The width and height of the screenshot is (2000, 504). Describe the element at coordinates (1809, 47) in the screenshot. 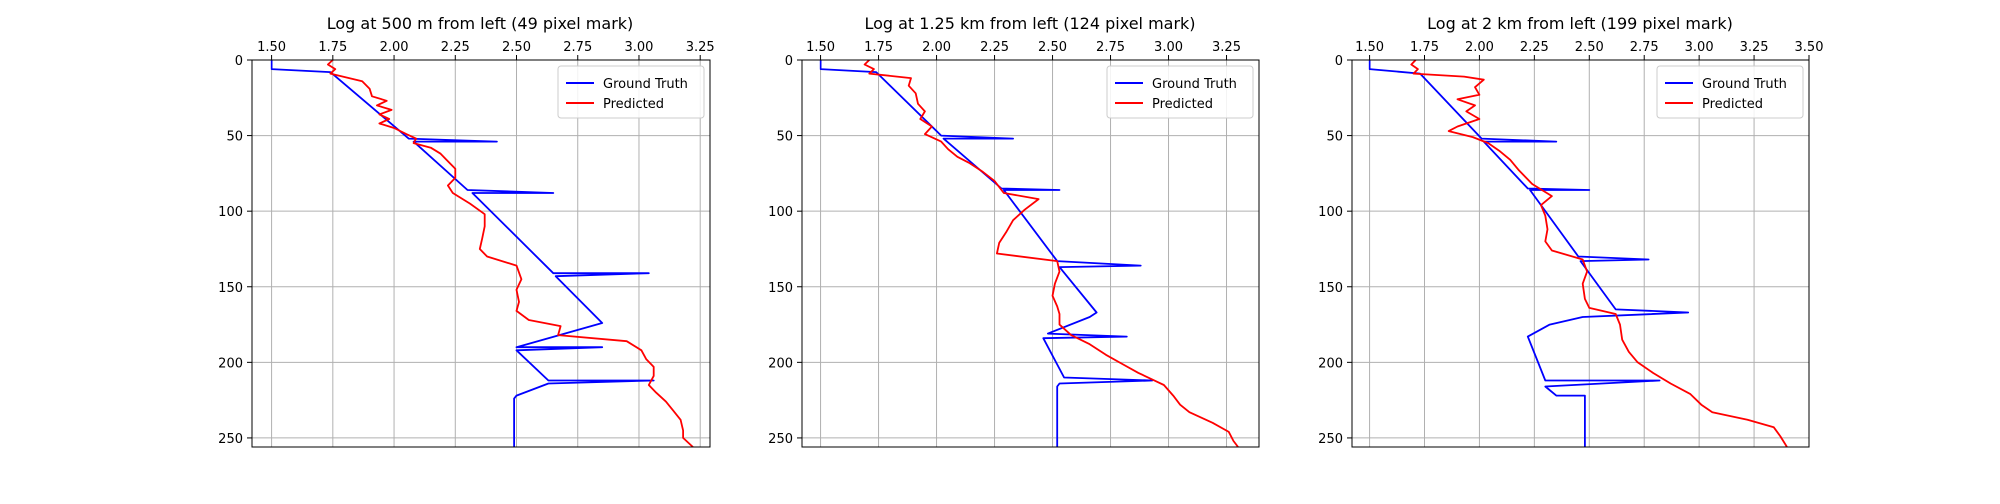

I see `x-tick-label: 3.50` at that location.